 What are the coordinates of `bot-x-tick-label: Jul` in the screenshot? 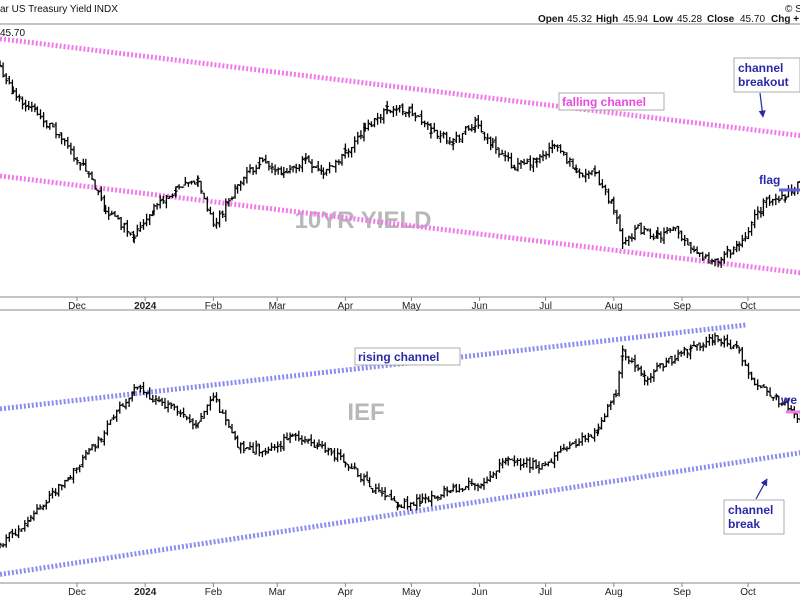 It's located at (545, 592).